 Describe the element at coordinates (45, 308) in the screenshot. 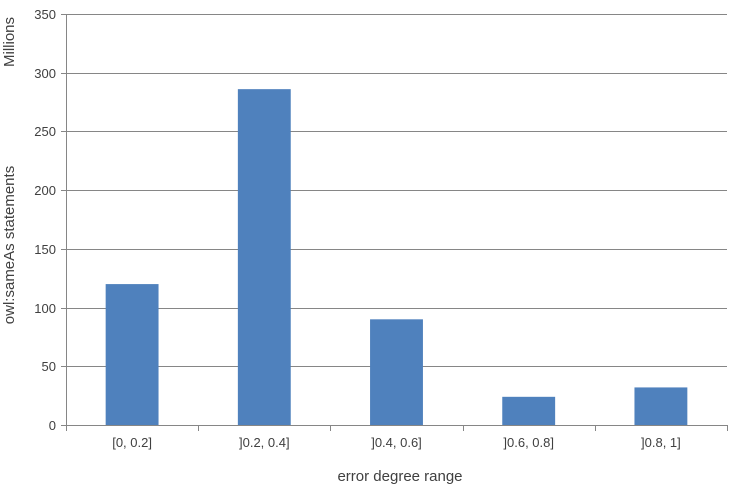

I see `y-tick-label: 100` at that location.